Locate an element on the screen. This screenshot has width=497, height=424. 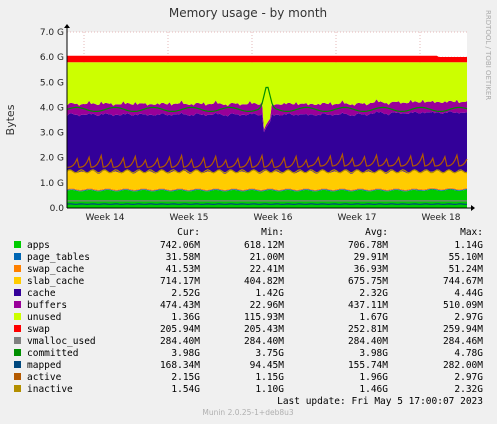
area-swap-cache is located at coordinates (267, 189).